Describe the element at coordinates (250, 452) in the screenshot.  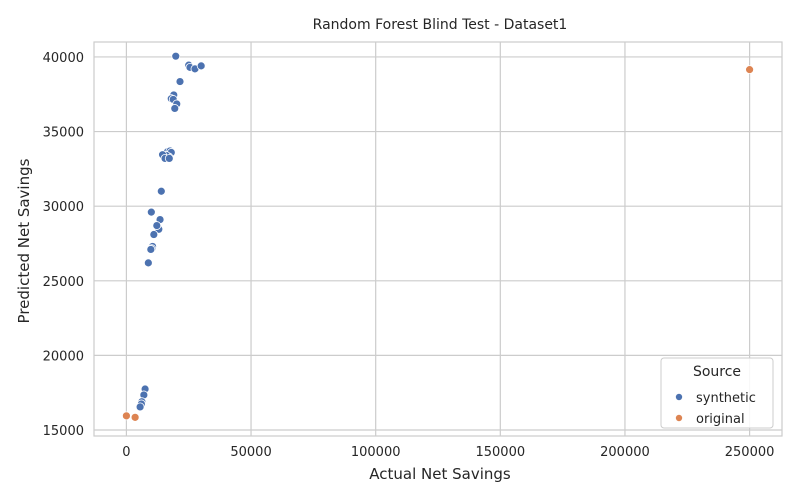
I see `x-tick-label: 50000` at that location.